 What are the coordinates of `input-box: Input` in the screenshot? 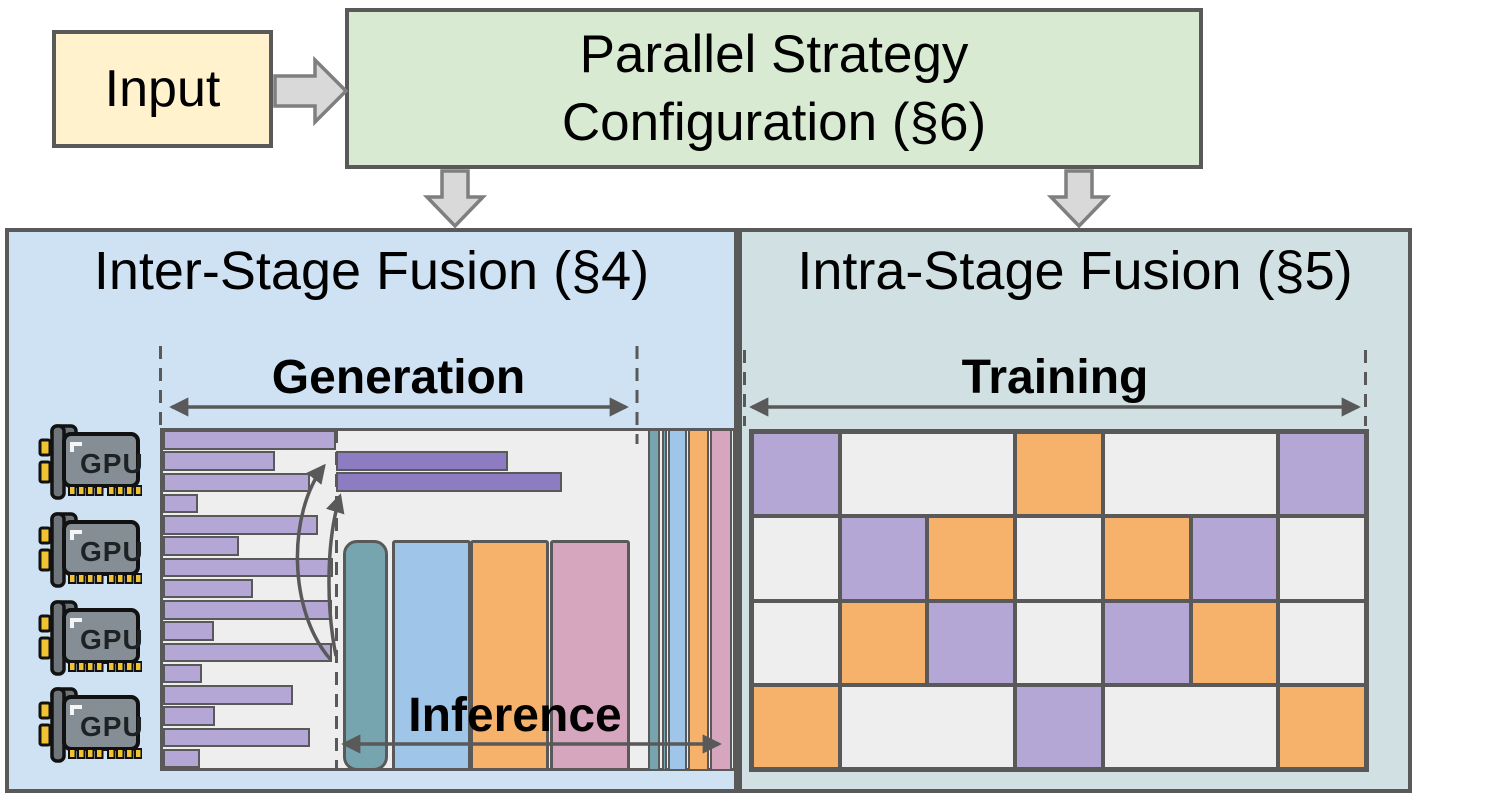 It's located at (162, 89).